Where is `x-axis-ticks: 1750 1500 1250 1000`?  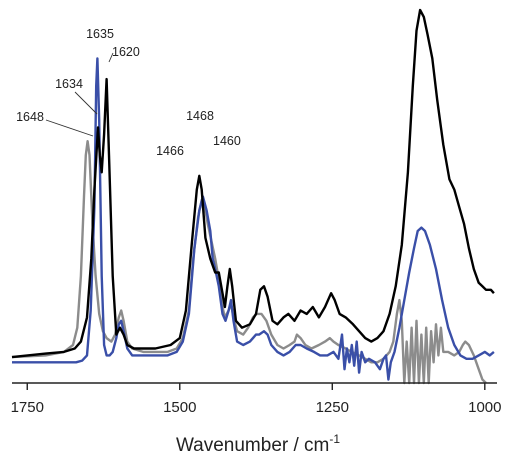 x-axis-ticks: 1750 1500 1250 1000 is located at coordinates (256, 399).